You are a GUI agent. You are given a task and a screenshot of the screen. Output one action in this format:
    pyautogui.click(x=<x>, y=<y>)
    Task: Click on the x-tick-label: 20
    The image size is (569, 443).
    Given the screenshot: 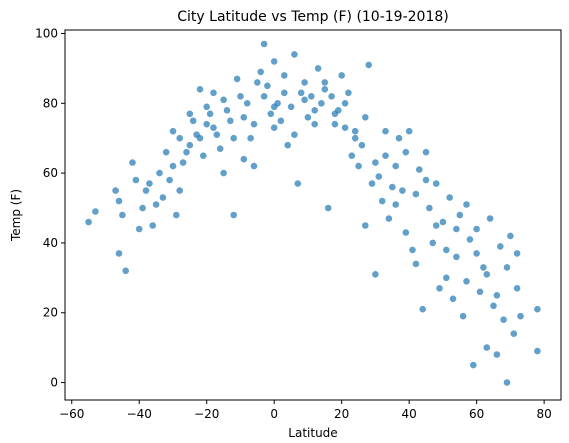 What is the action you would take?
    pyautogui.click(x=341, y=414)
    